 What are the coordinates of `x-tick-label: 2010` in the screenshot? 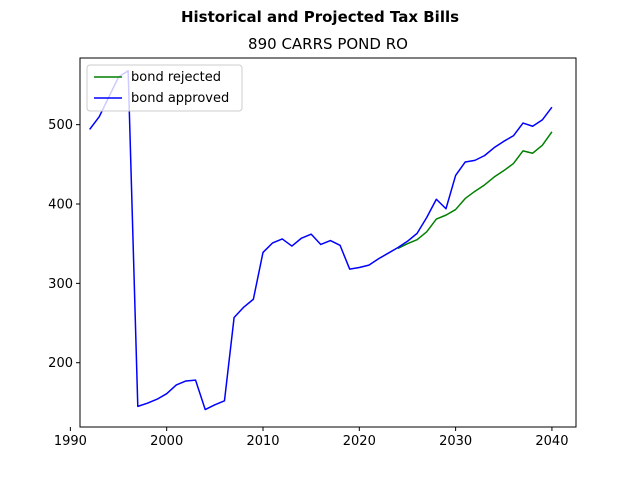 It's located at (262, 441).